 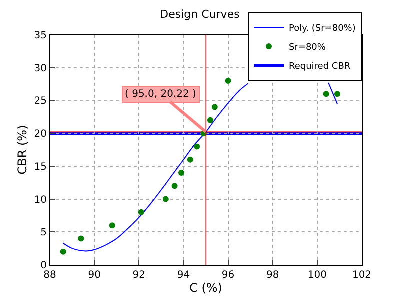 What do you see at coordinates (200, 15) in the screenshot?
I see `chart-title: Design Curves` at bounding box center [200, 15].